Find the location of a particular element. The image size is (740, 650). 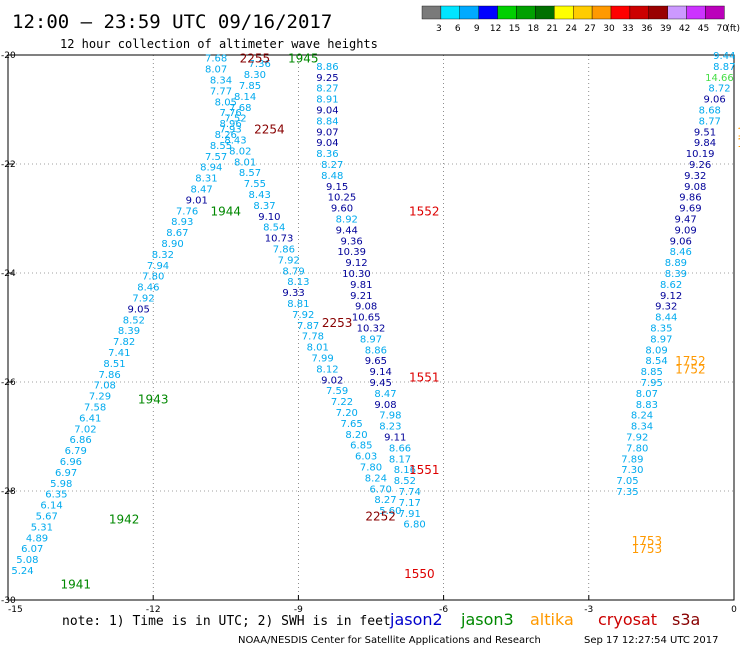

wave-height-point: 9.86 is located at coordinates (690, 198).